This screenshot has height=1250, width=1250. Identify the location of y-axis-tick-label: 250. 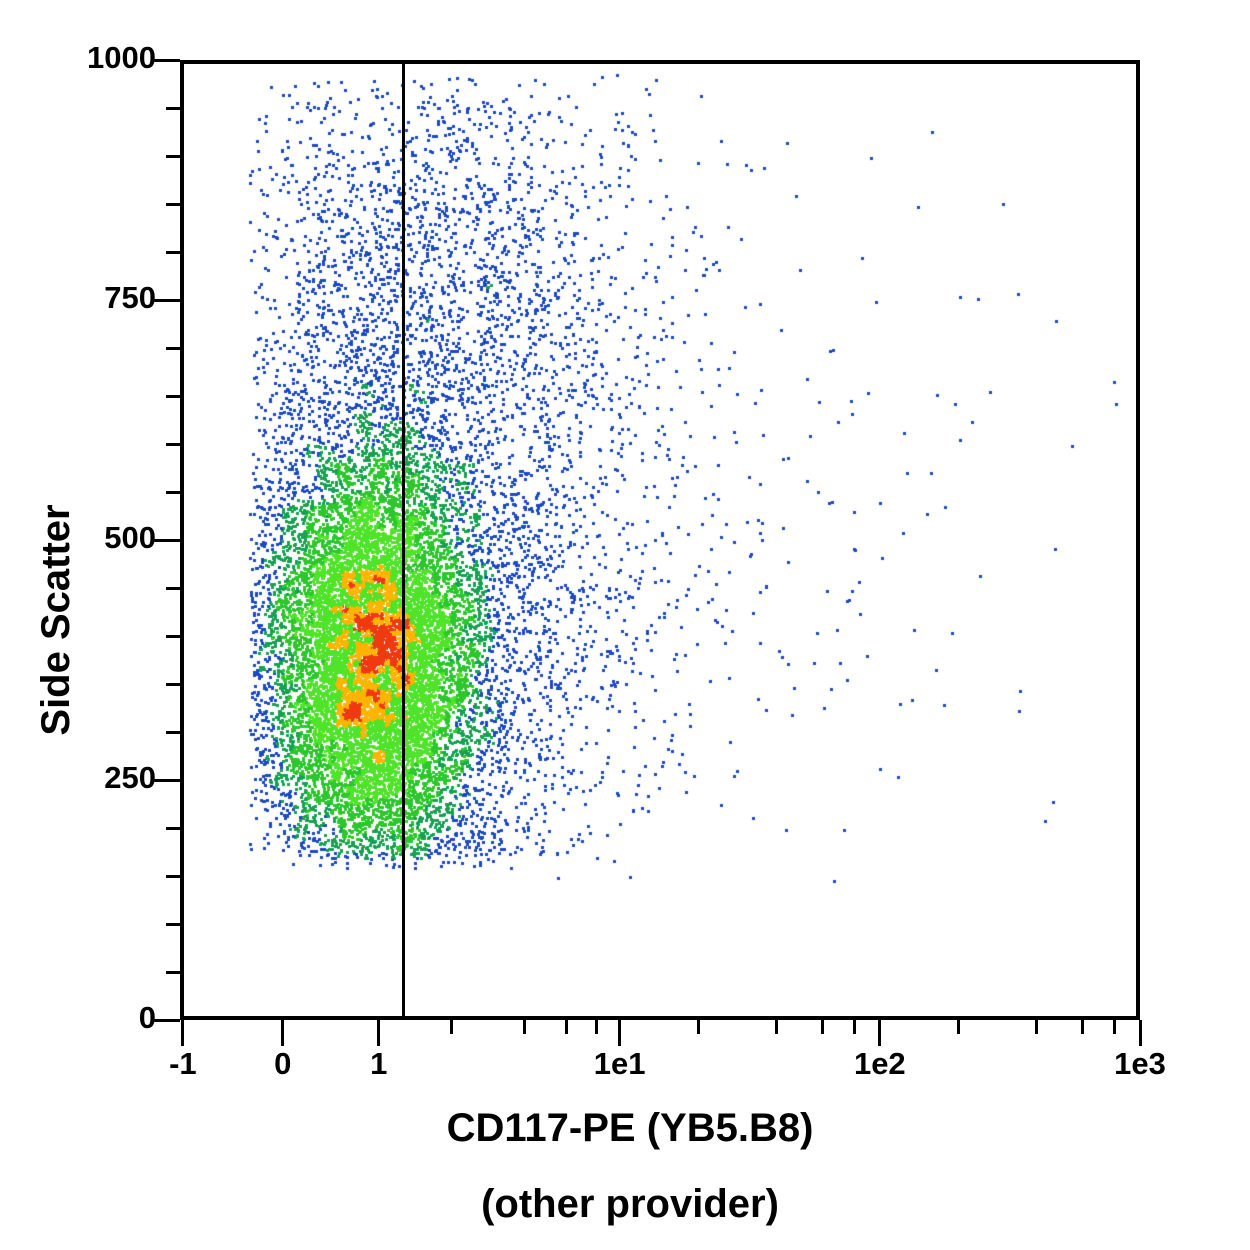
(130, 777).